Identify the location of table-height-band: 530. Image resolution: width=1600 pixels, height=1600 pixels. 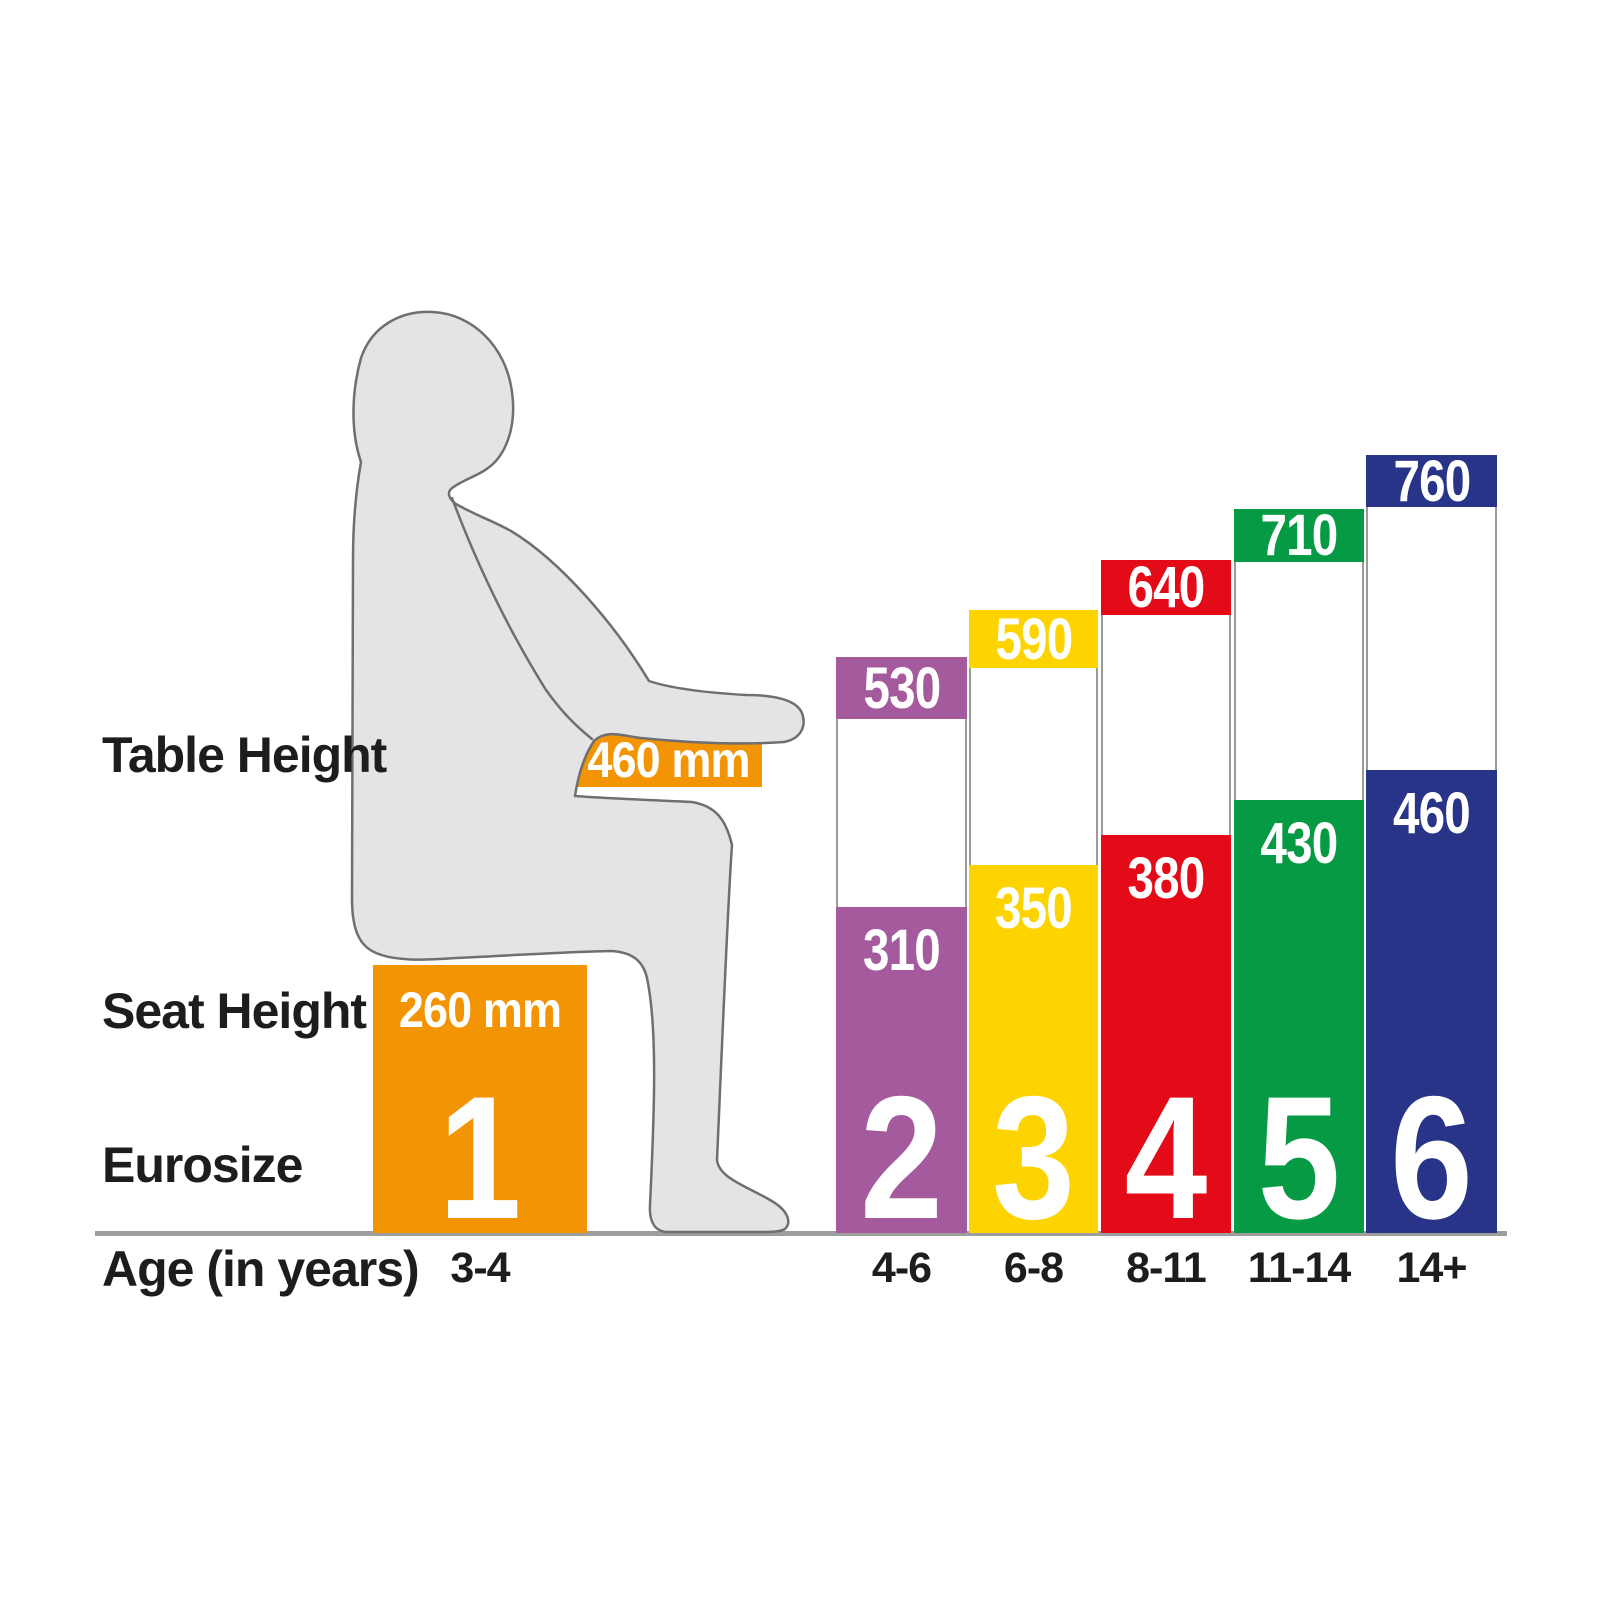
(901, 688).